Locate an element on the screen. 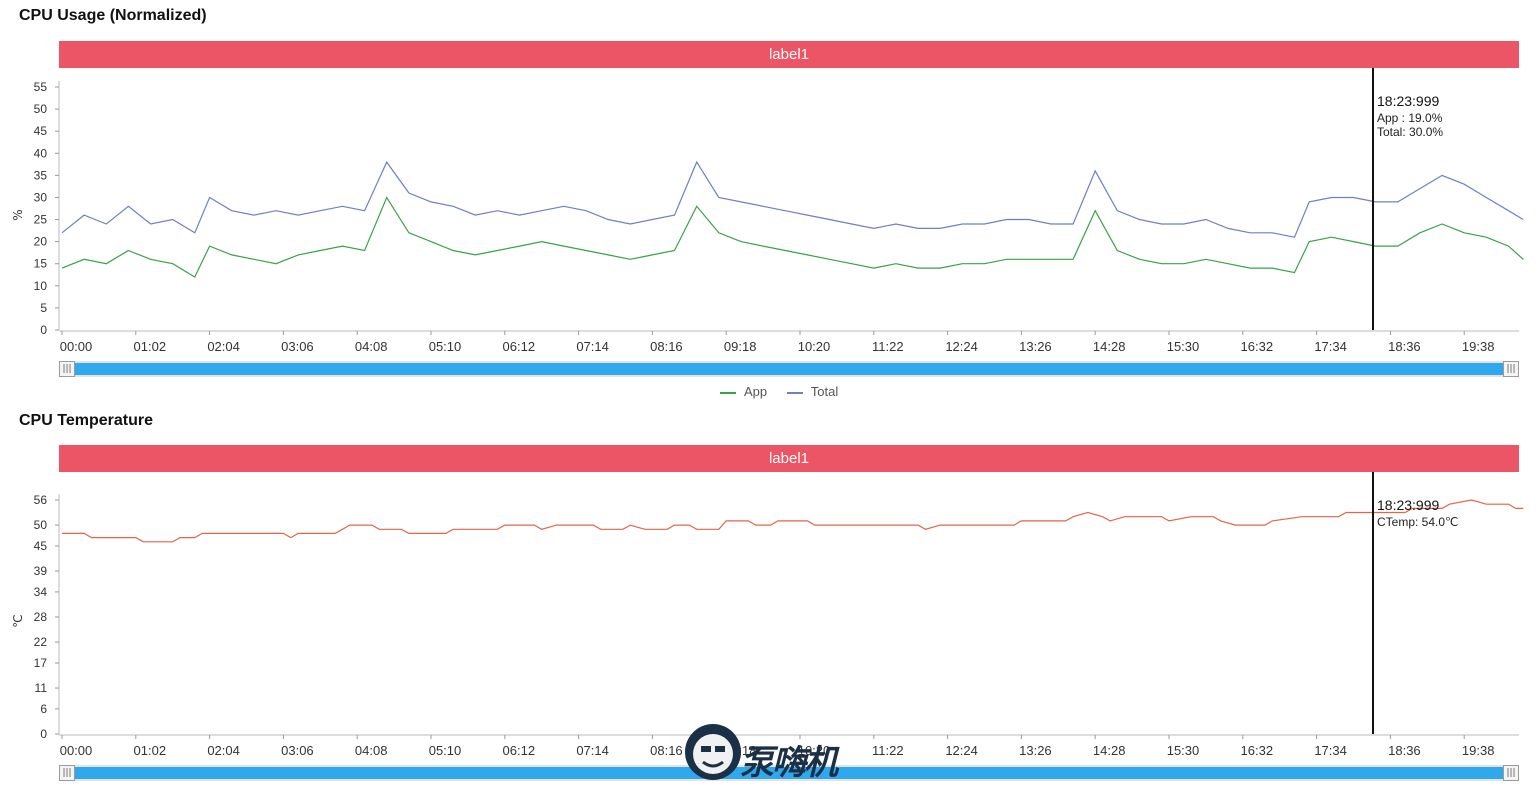 The width and height of the screenshot is (1539, 791). cpu-usage-legend: App Total is located at coordinates (787, 391).